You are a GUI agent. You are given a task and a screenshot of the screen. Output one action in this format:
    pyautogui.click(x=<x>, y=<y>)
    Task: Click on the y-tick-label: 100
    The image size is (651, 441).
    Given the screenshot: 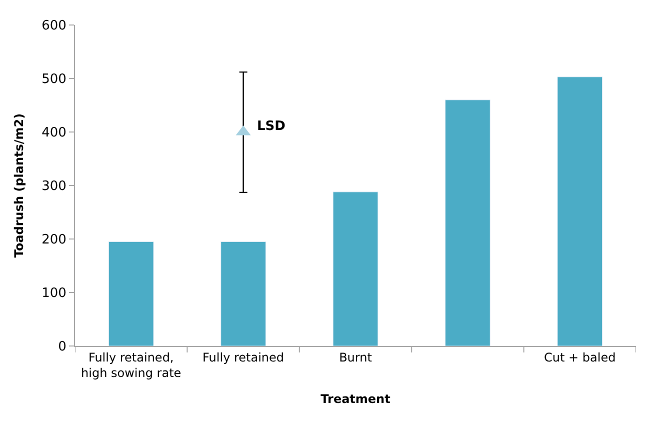 What is the action you would take?
    pyautogui.click(x=54, y=294)
    